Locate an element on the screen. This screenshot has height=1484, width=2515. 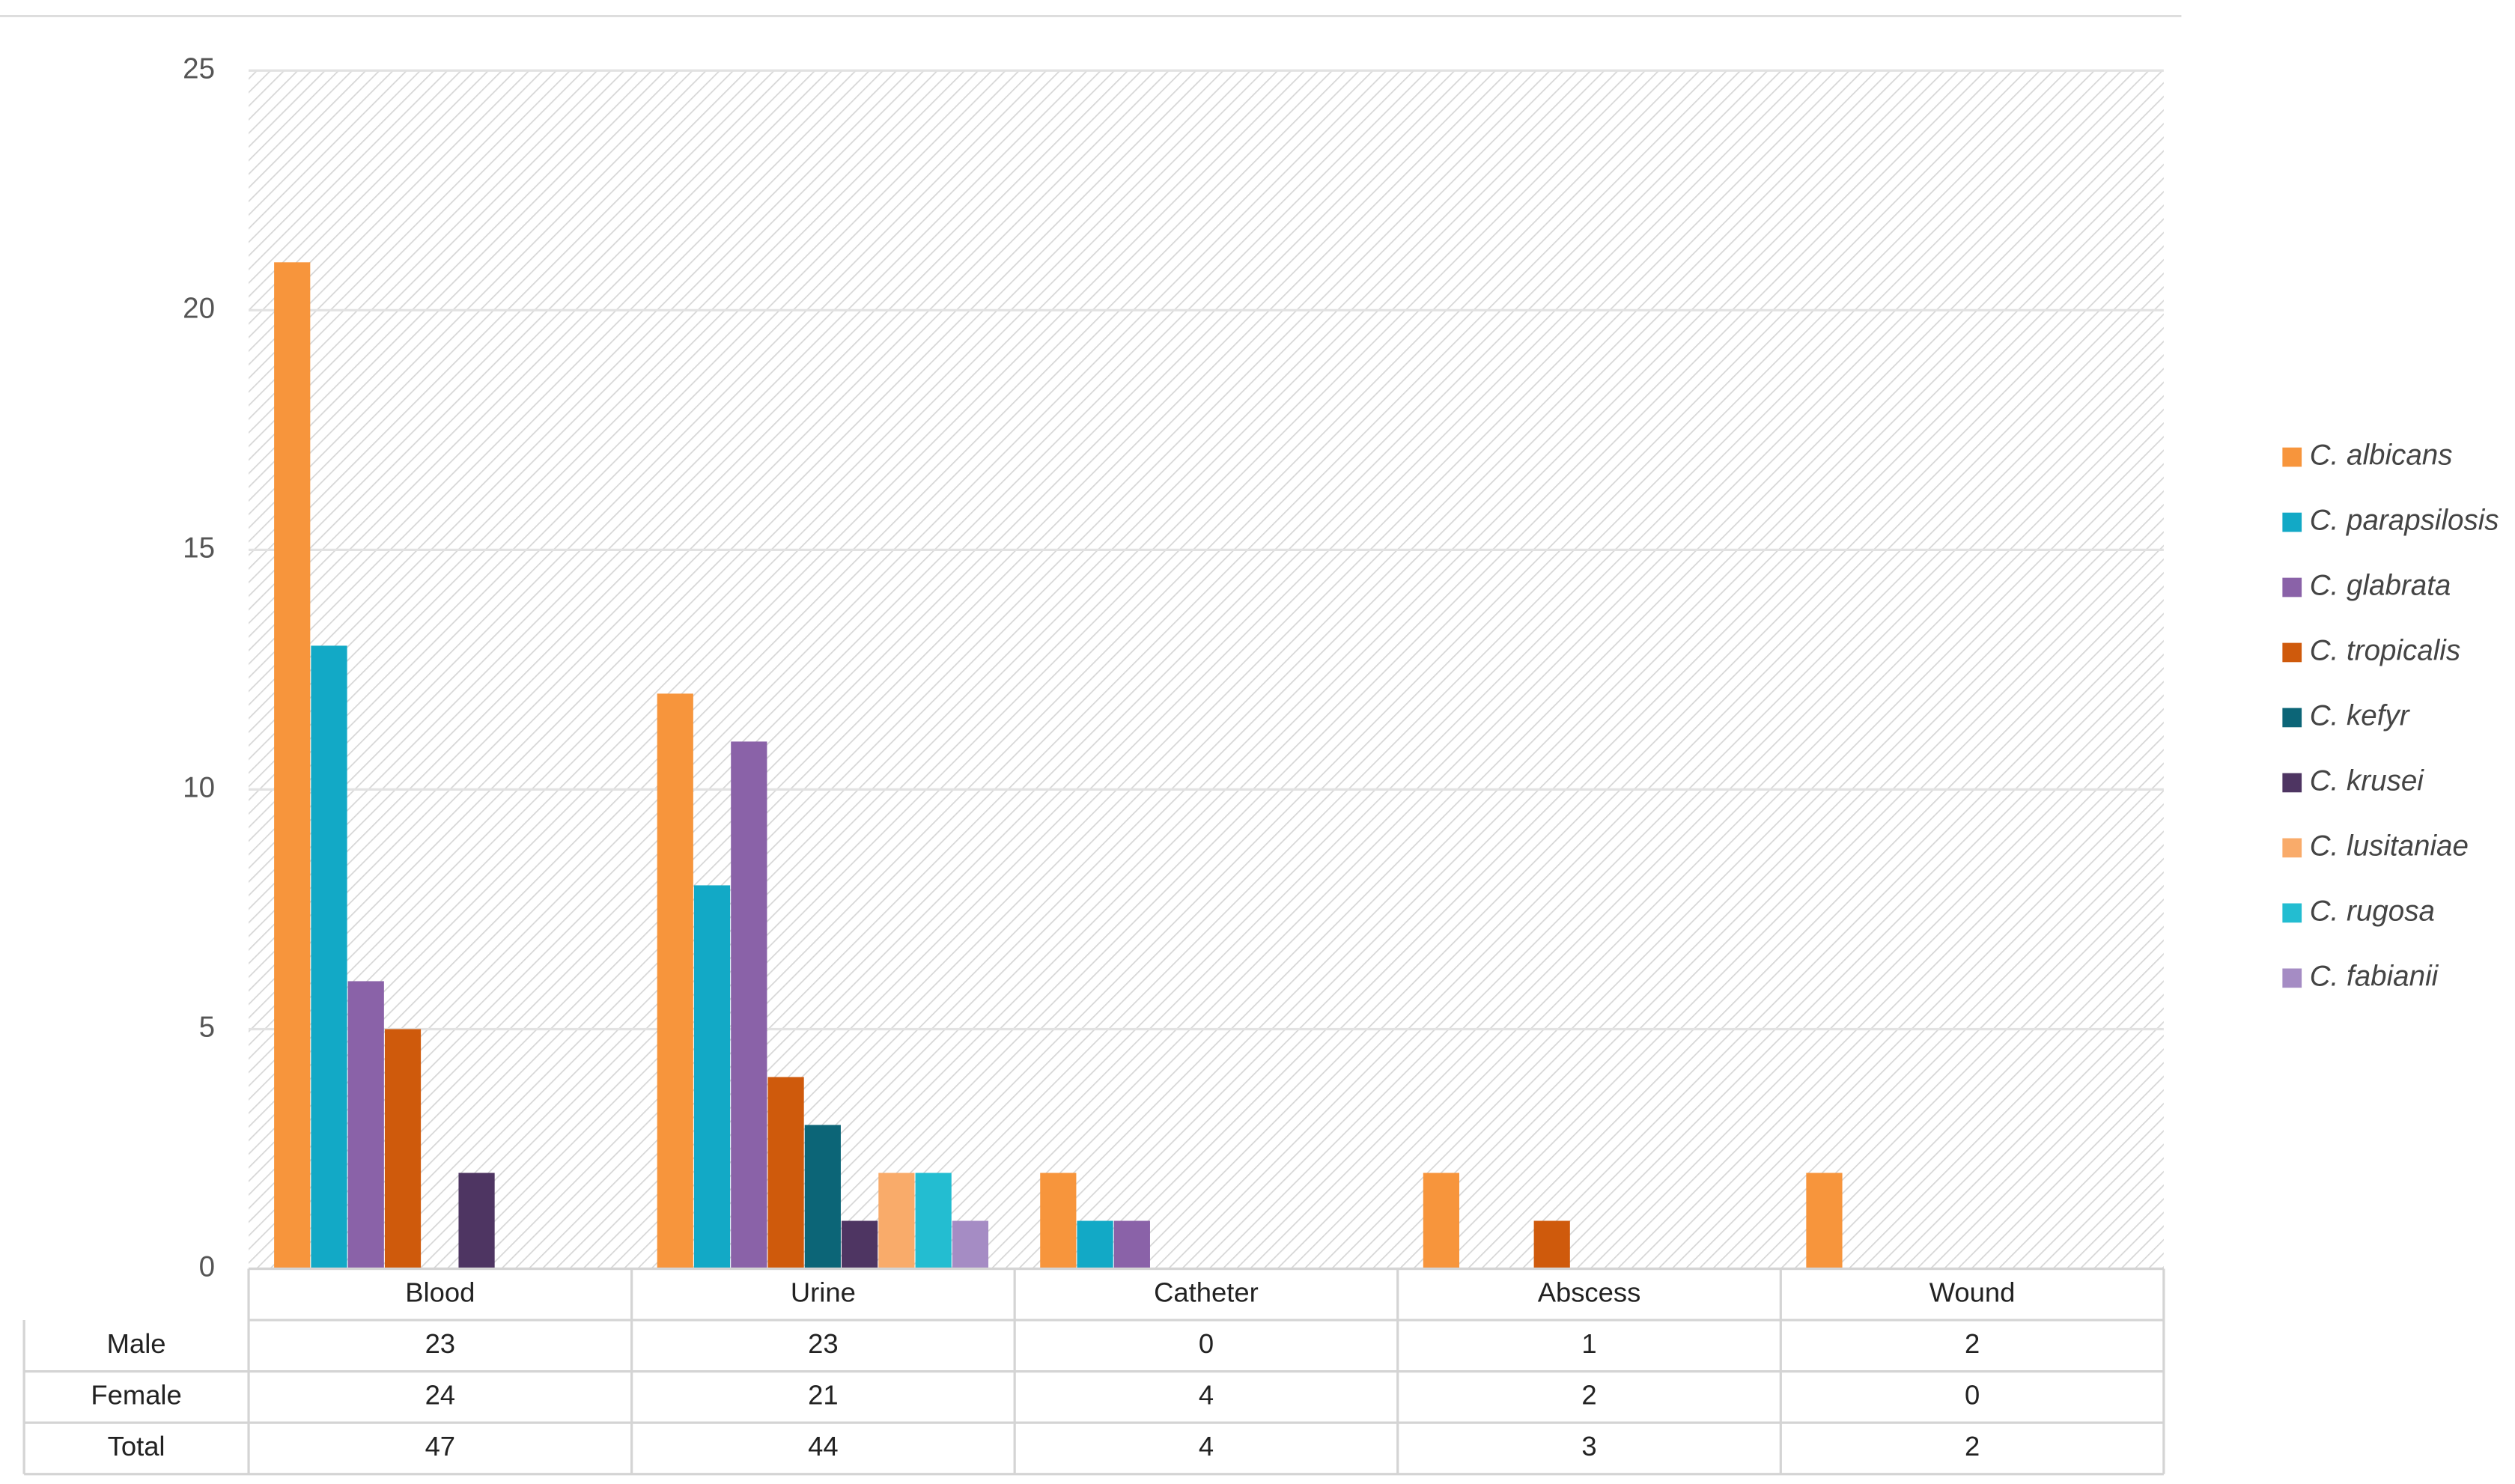
legend-label: C. tropicalis is located at coordinates (2385, 651).